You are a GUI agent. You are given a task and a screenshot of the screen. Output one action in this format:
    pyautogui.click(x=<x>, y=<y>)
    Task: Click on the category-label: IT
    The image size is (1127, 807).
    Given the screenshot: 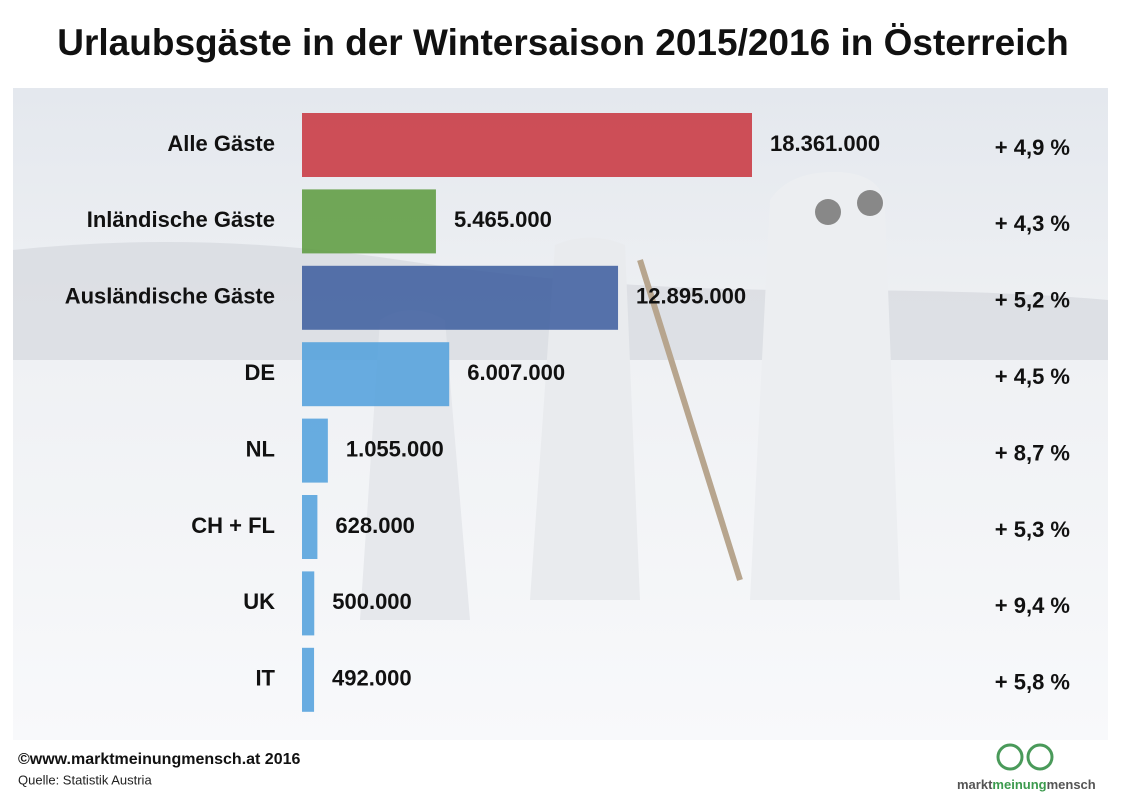 What is the action you would take?
    pyautogui.click(x=265, y=678)
    